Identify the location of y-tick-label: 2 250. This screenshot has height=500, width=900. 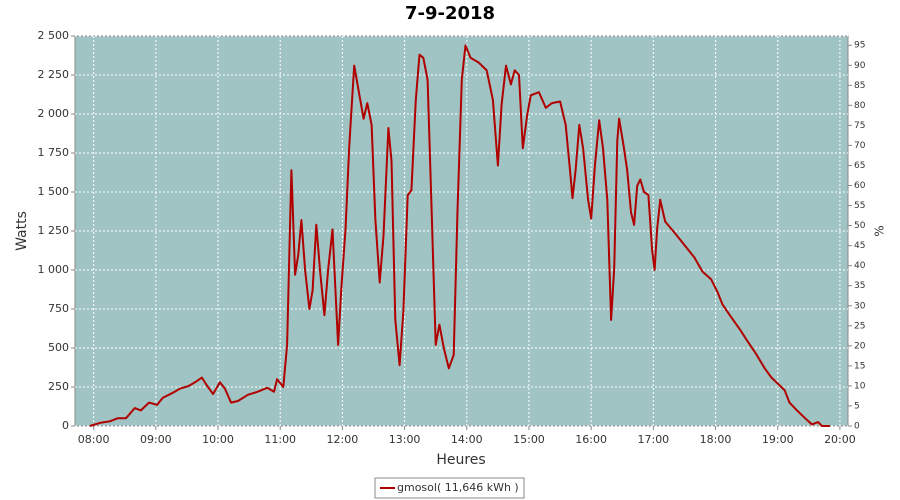
(54, 74).